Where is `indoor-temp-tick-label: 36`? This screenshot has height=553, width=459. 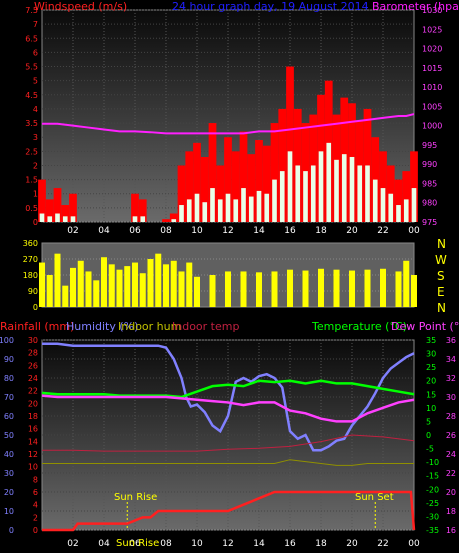 indoor-temp-tick-label: 36 is located at coordinates (451, 340).